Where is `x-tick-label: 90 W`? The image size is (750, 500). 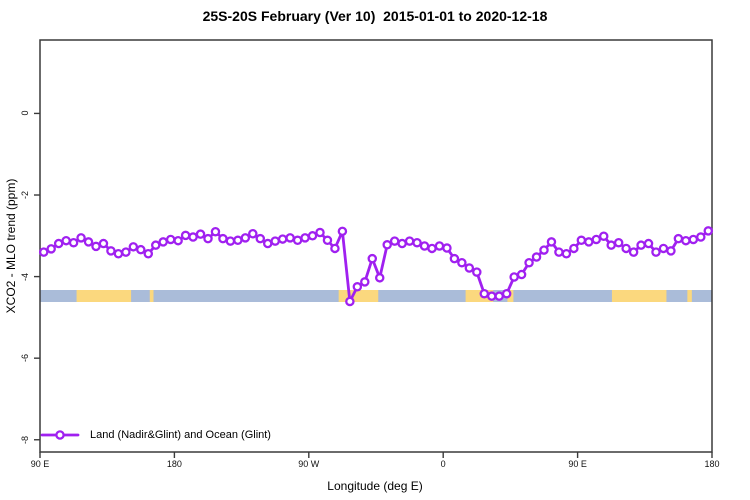 x-tick-label: 90 W is located at coordinates (309, 464).